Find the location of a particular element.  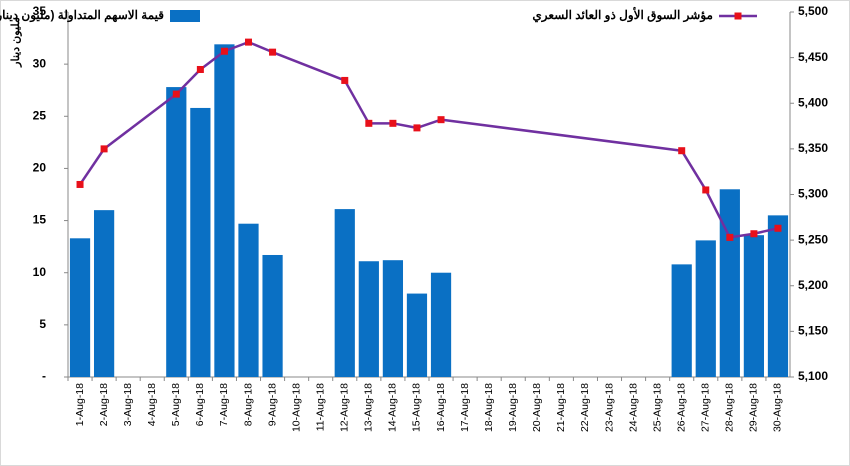

y-tick-label: - is located at coordinates (44, 376).